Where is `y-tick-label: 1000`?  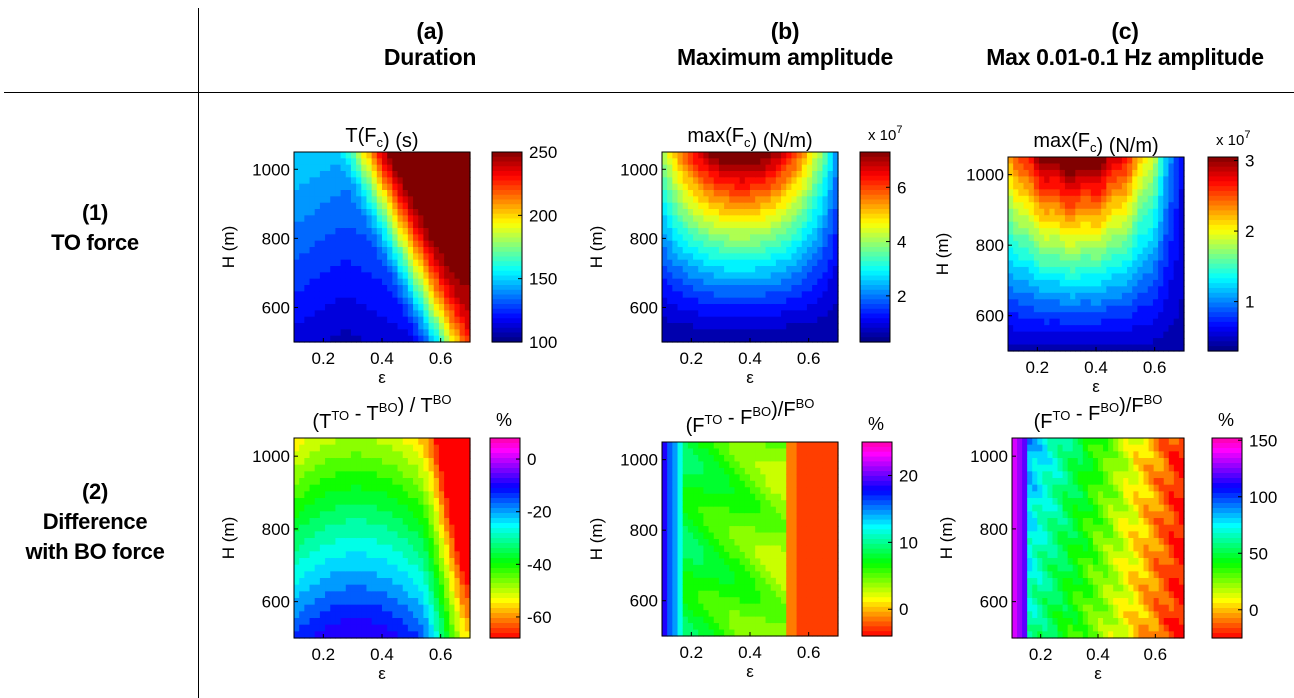 y-tick-label: 1000 is located at coordinates (271, 456).